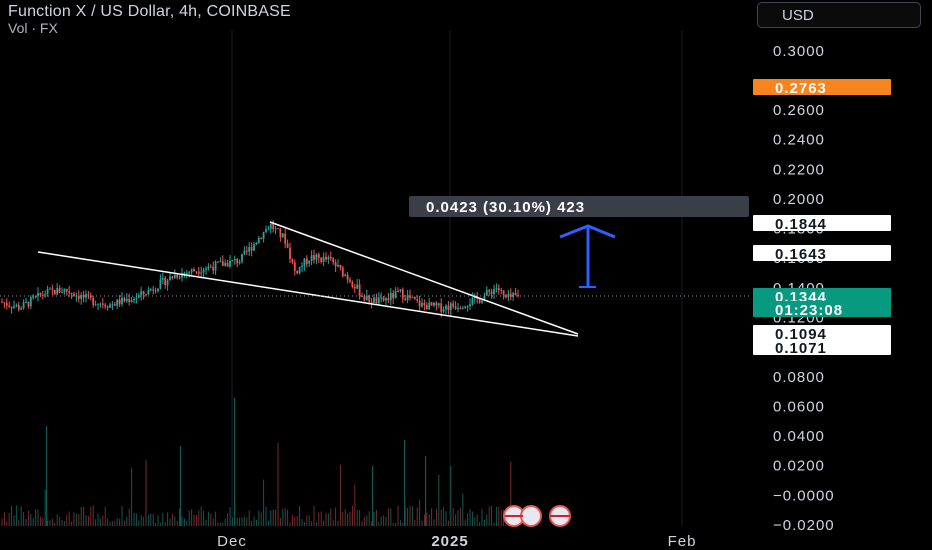 This screenshot has height=550, width=932. What do you see at coordinates (799, 140) in the screenshot?
I see `y-tick-label: 0.2400` at bounding box center [799, 140].